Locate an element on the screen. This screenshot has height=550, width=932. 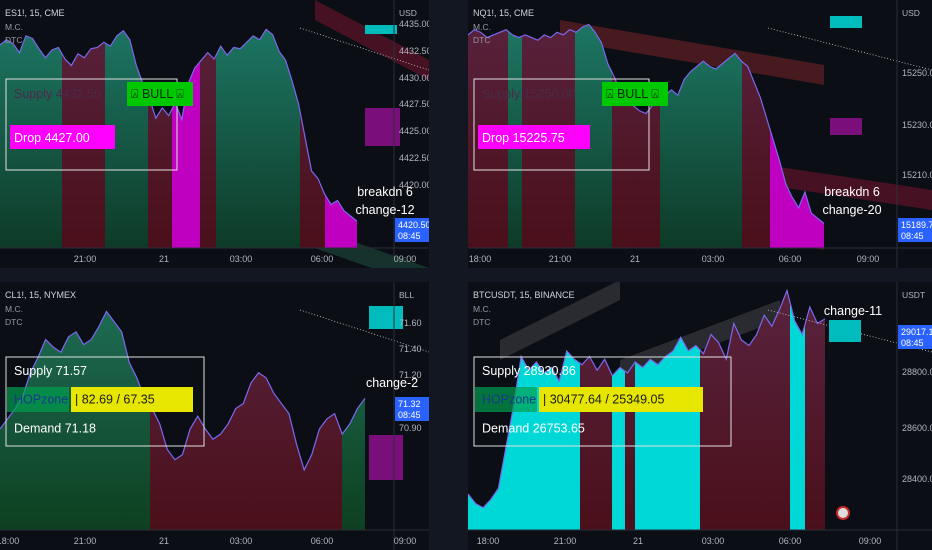
currency-label: BLL is located at coordinates (406, 295).